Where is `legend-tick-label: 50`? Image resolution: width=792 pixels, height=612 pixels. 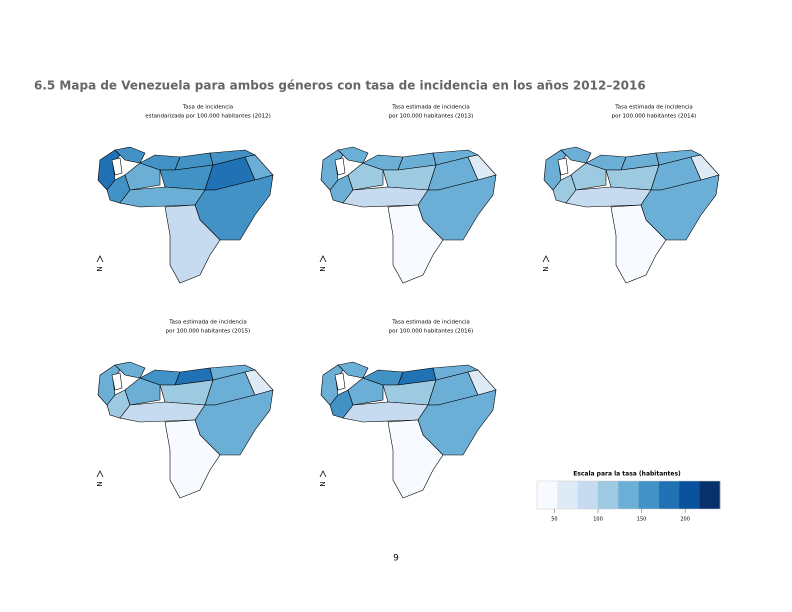
legend-tick-label: 50 is located at coordinates (554, 520).